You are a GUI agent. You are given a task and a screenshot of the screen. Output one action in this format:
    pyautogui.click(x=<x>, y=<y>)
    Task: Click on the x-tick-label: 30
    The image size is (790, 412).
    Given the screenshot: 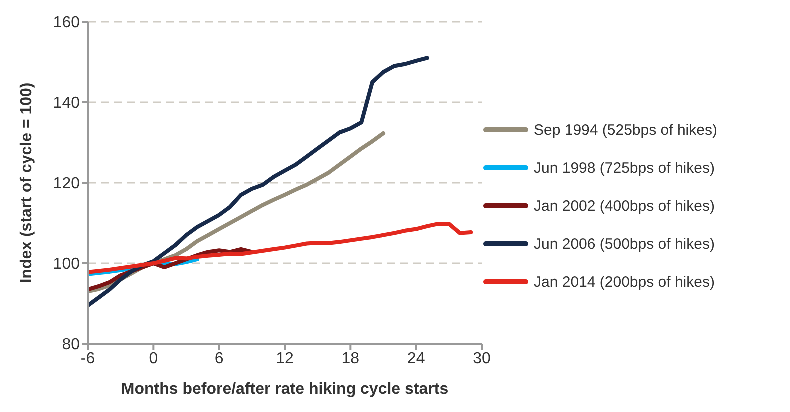 What is the action you would take?
    pyautogui.click(x=482, y=359)
    